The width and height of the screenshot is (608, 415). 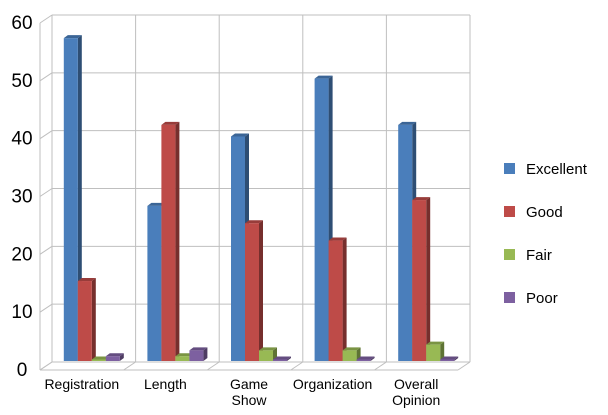 What do you see at coordinates (21, 254) in the screenshot?
I see `y-tick-label: 20` at bounding box center [21, 254].